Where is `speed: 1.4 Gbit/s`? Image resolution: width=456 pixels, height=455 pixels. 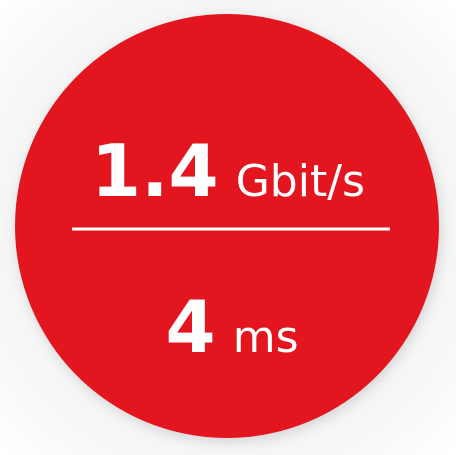
speed: 1.4 Gbit/s is located at coordinates (228, 171).